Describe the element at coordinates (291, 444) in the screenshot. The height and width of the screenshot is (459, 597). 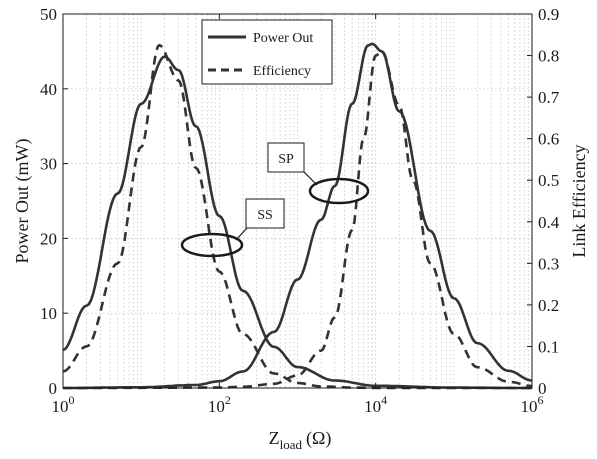
I see `x-axis-title-subscript: load` at that location.